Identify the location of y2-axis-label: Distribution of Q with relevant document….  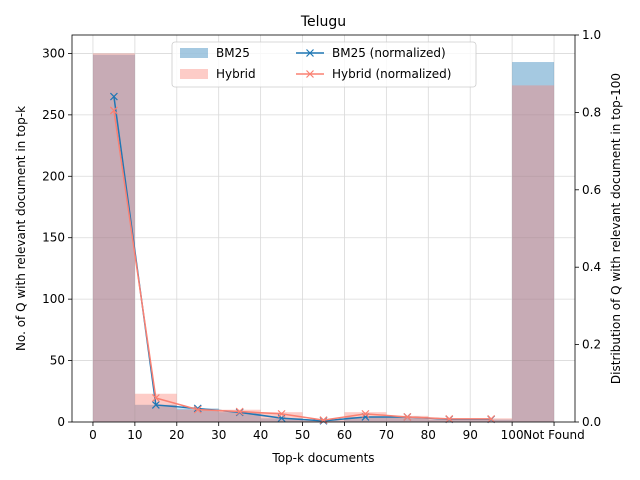
(616, 228).